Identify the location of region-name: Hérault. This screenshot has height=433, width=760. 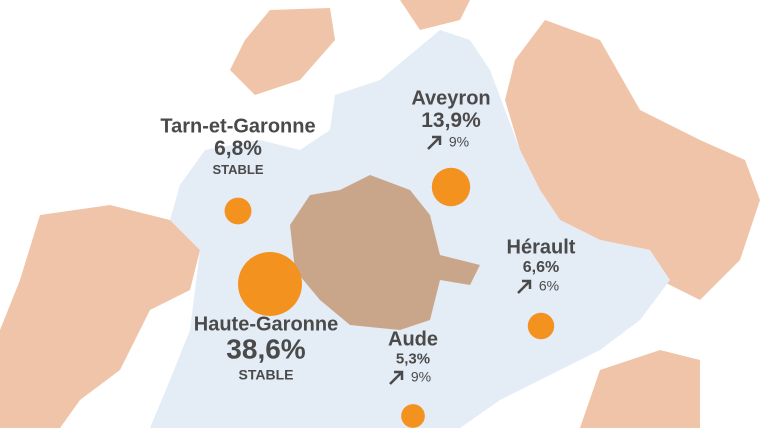
(541, 247).